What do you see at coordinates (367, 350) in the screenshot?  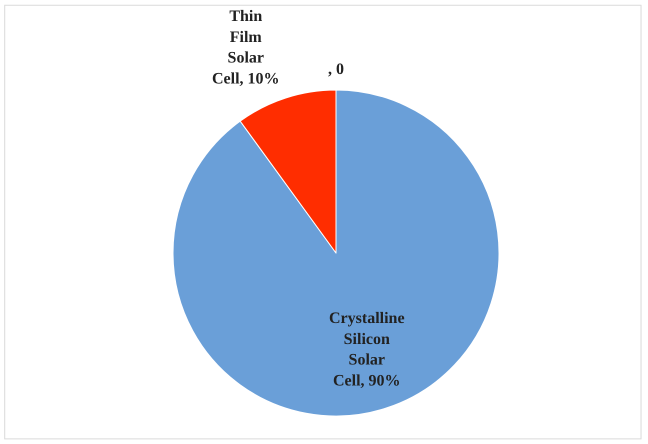 I see `slice-label: Crystalline Silicon Solar Cell, 90%` at bounding box center [367, 350].